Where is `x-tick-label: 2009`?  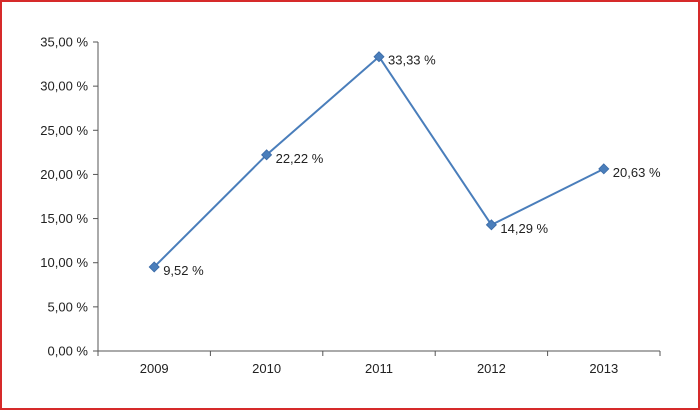
x-tick-label: 2009 is located at coordinates (154, 368).